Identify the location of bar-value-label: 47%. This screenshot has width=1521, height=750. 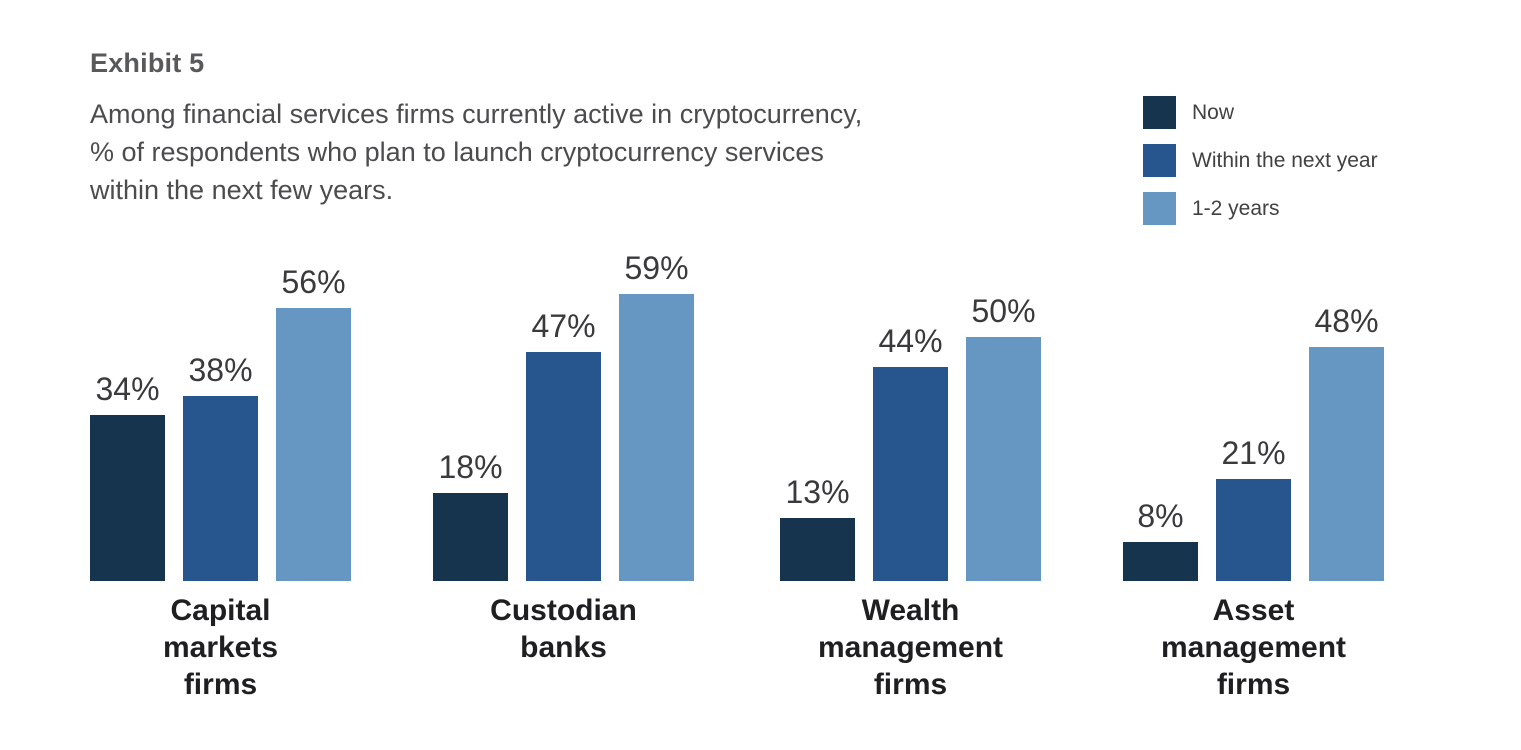
(563, 326).